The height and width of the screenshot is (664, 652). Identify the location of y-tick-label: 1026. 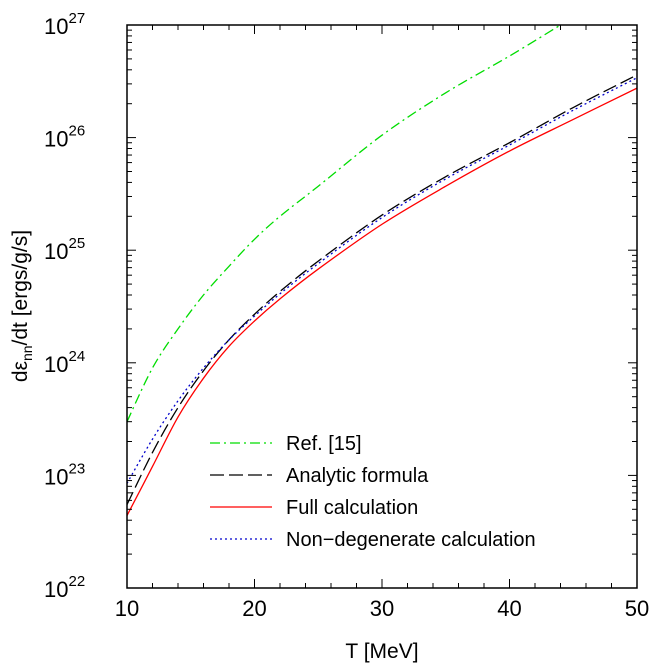
(64, 137).